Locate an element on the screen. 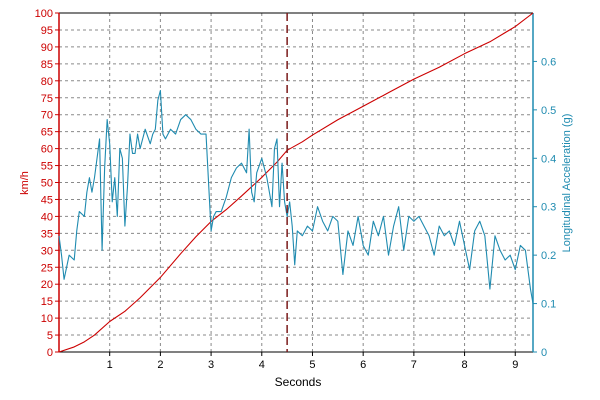 Image resolution: width=600 pixels, height=400 pixels. left-tick-label: 30 is located at coordinates (47, 251).